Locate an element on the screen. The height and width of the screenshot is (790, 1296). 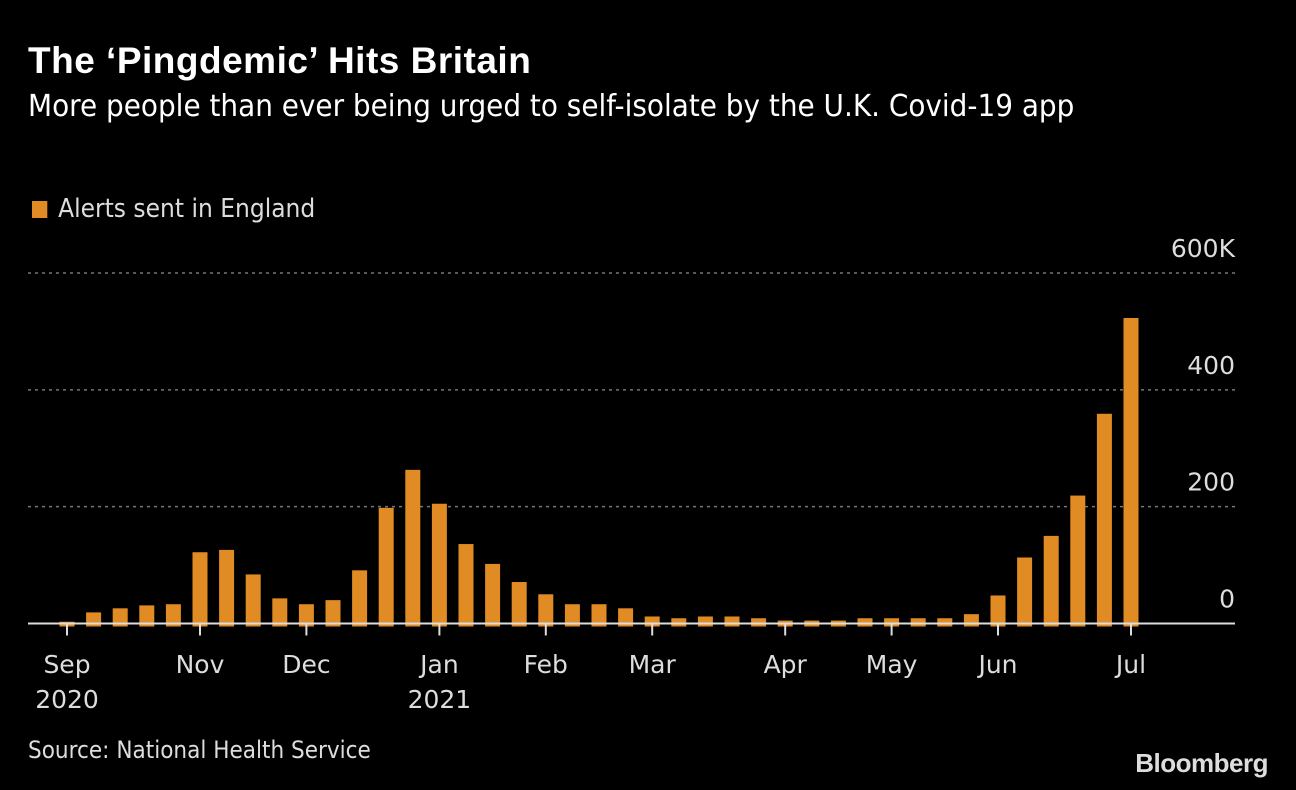
x-tick-year-label: 2021 is located at coordinates (440, 699).